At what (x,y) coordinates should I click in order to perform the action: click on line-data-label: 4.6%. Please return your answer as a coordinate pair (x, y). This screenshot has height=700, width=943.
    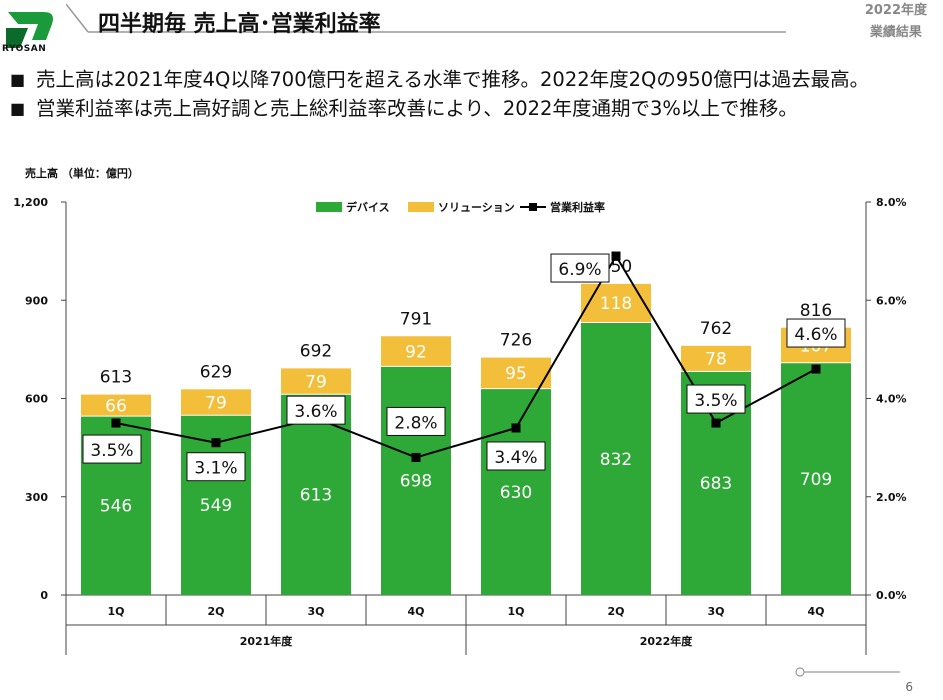
    Looking at the image, I should click on (815, 335).